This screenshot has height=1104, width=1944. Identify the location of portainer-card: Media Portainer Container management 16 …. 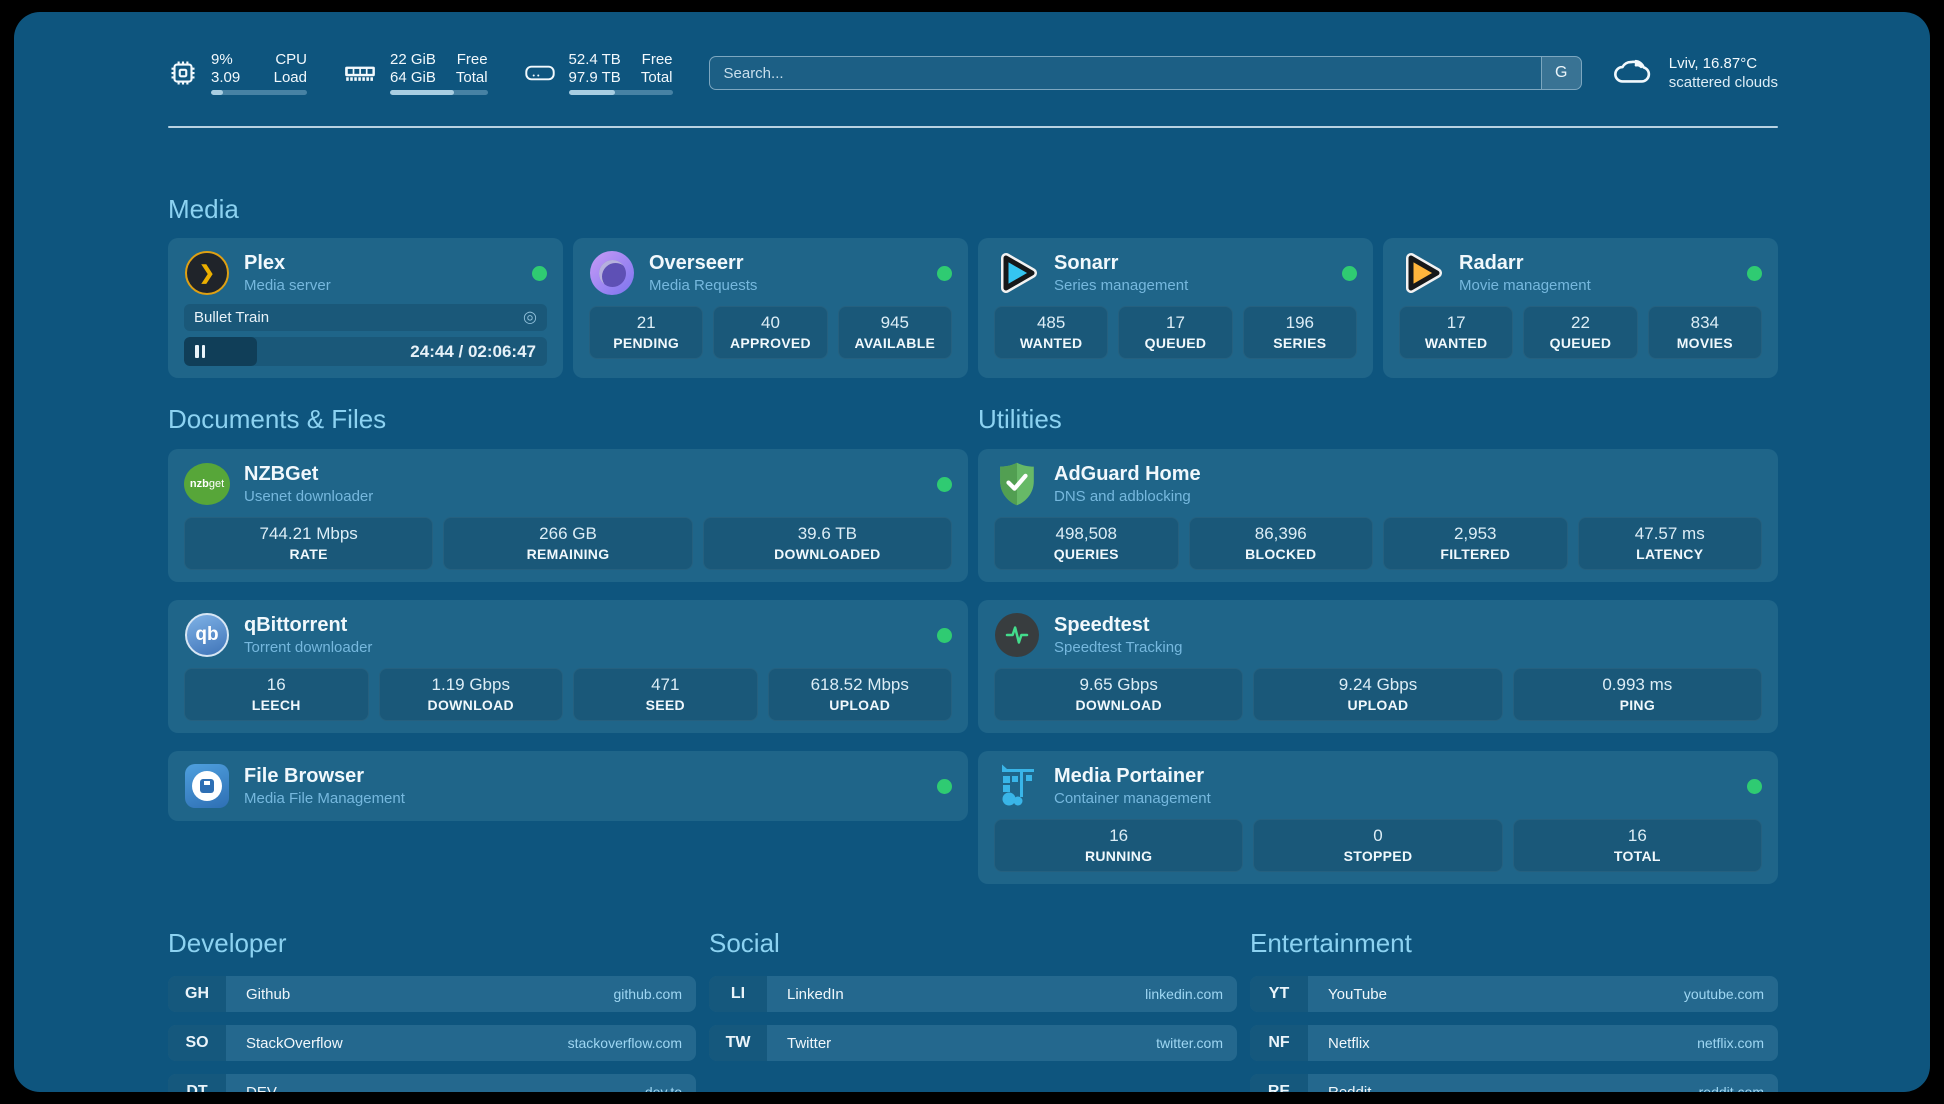
(1378, 817).